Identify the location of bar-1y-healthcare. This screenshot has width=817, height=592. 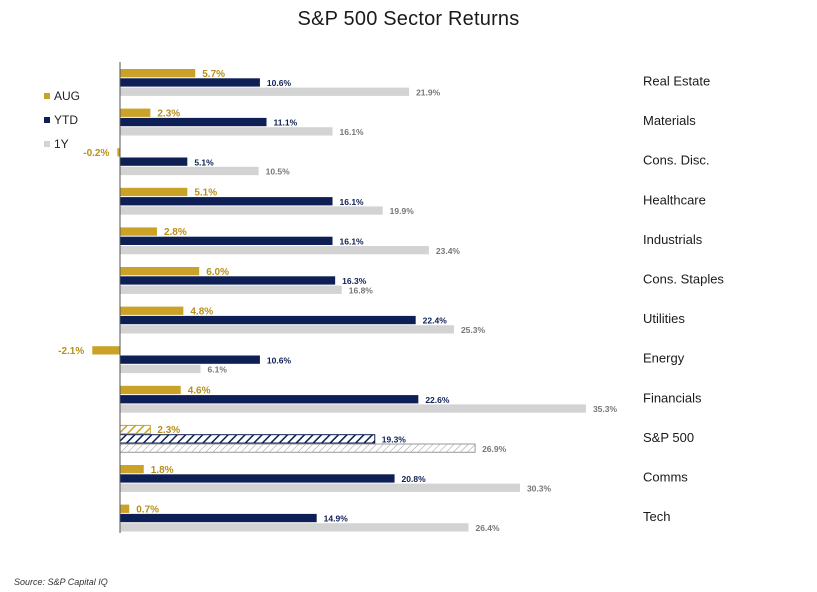
(251, 210).